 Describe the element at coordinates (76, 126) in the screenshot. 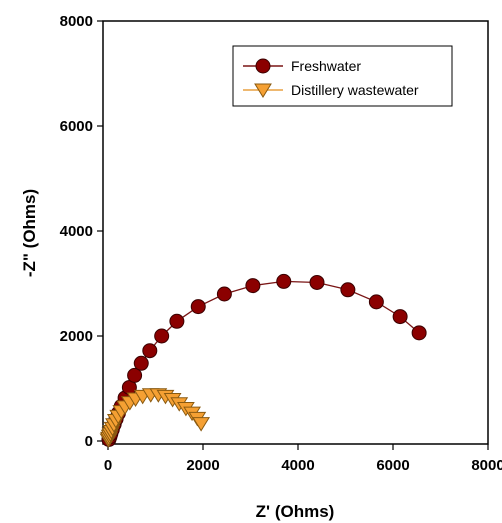

I see `y-tick-label: 6000` at that location.